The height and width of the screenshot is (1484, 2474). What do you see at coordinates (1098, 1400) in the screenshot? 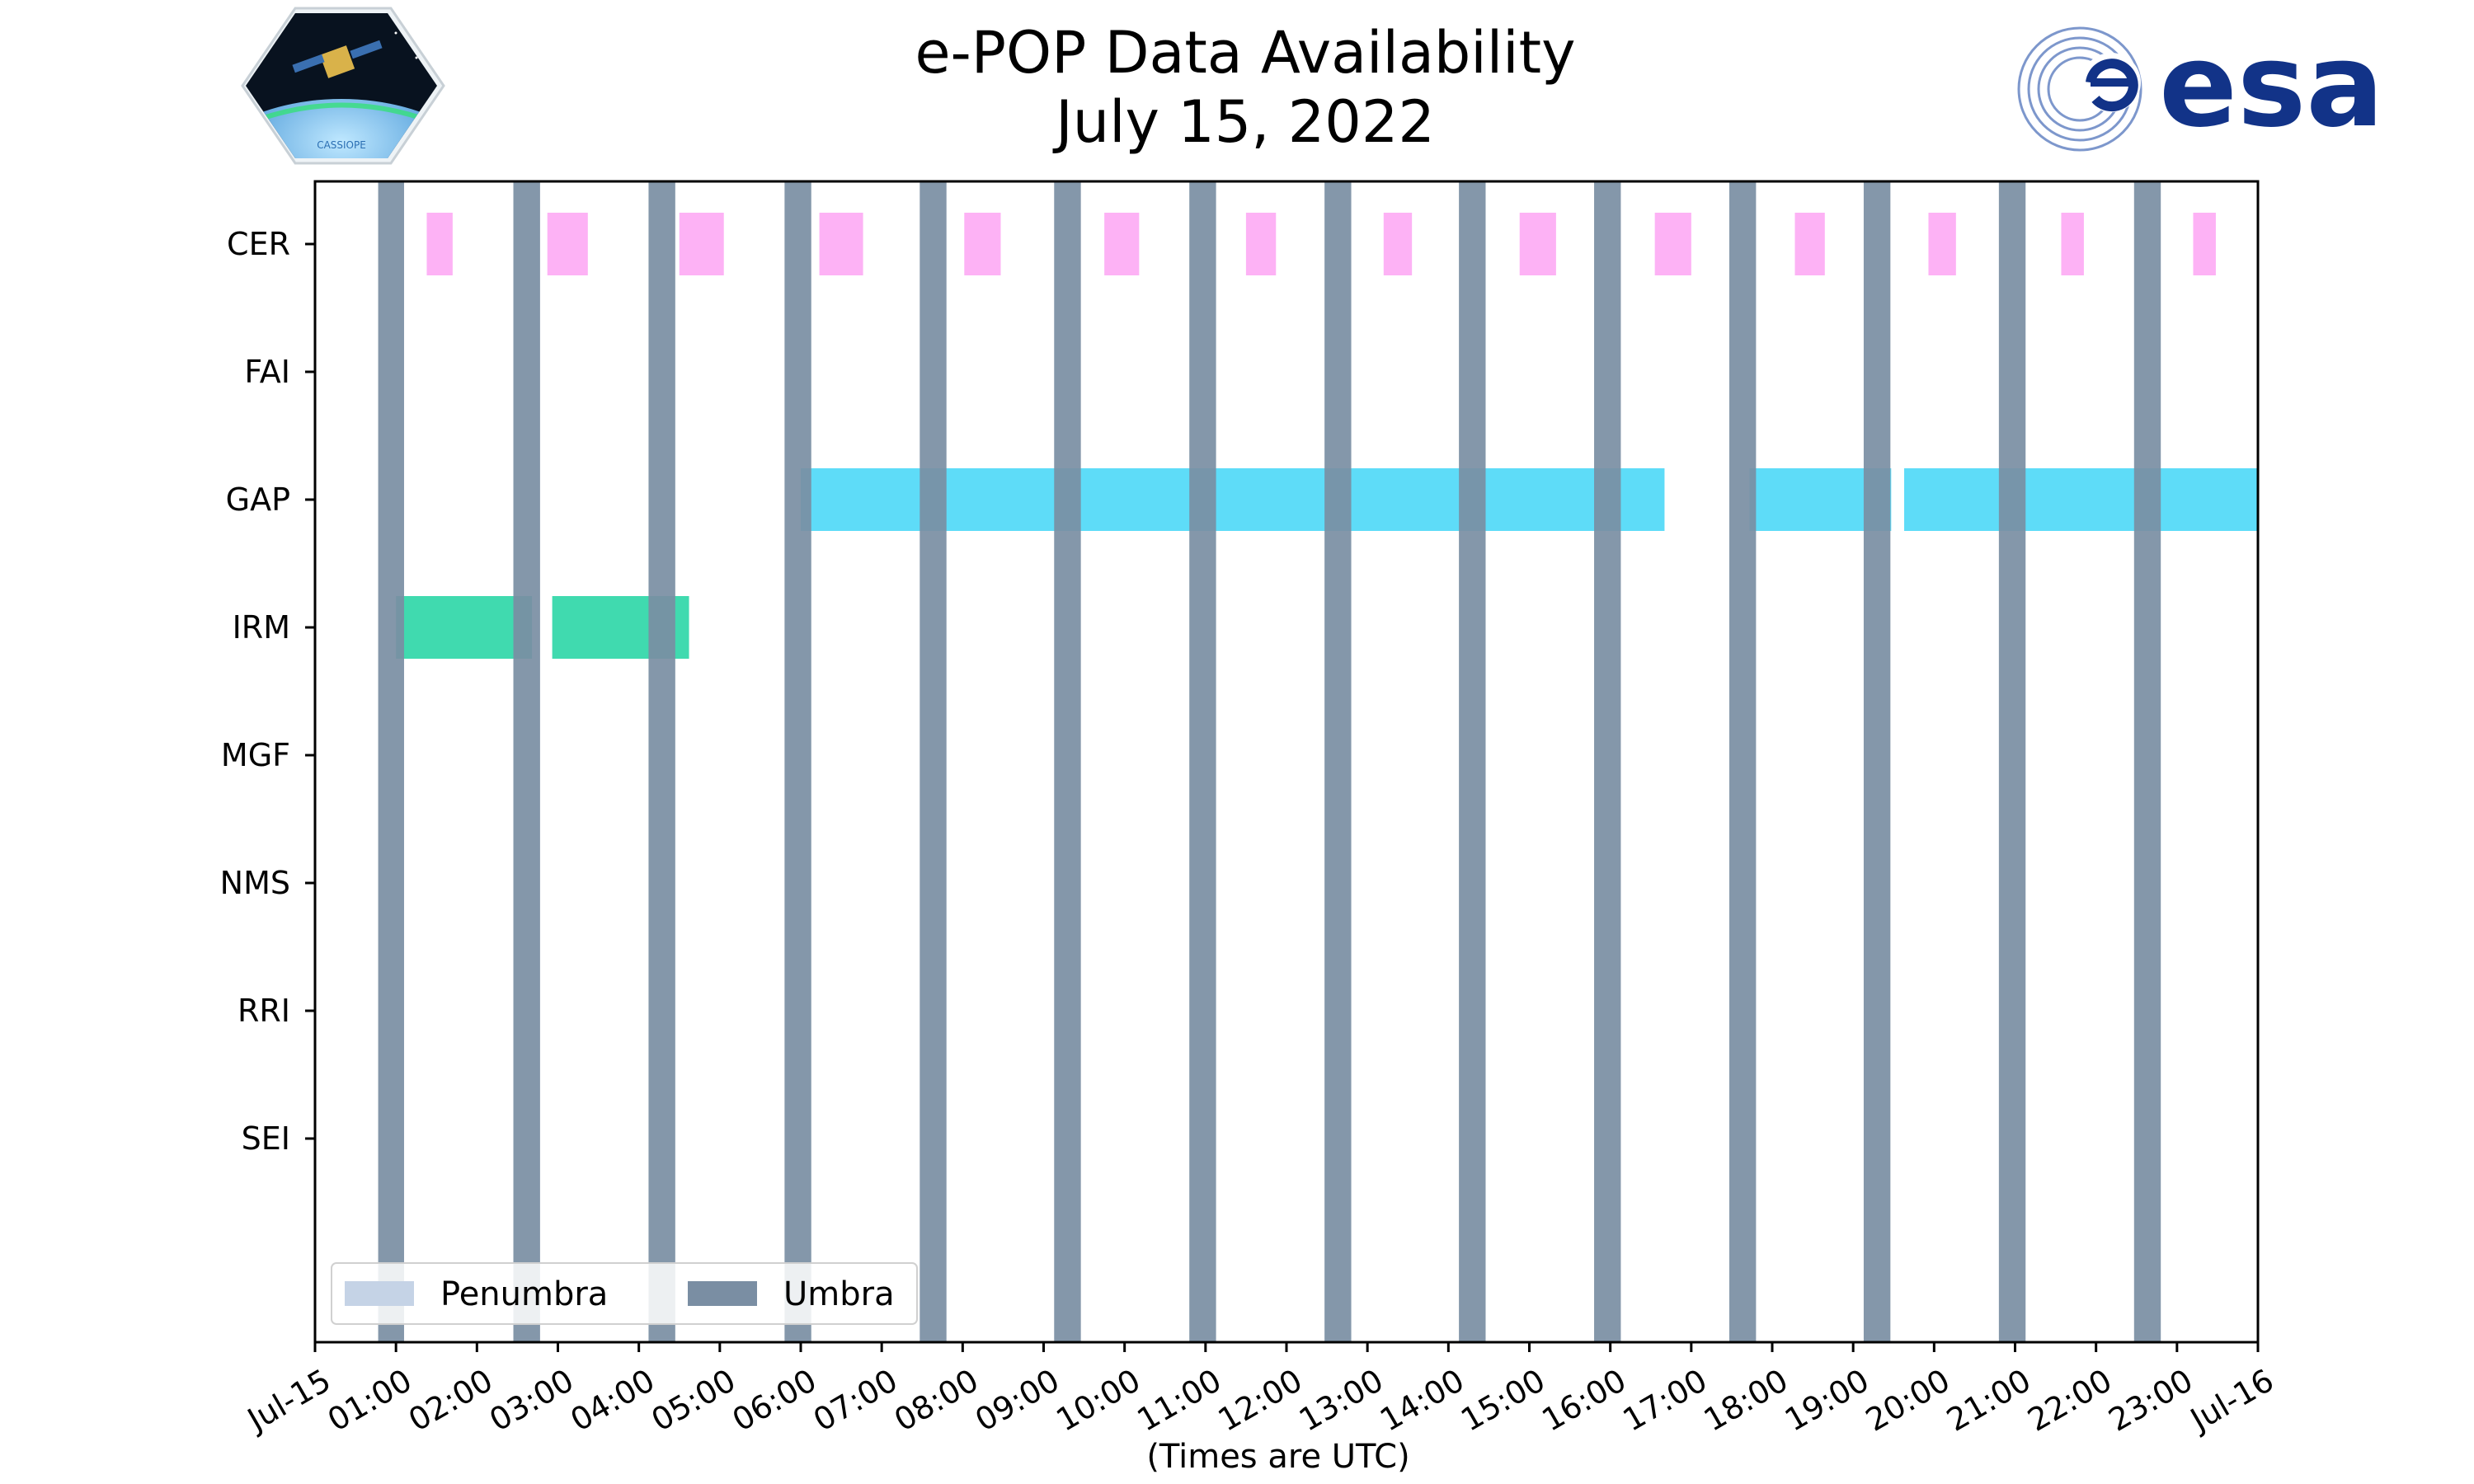
I see `x-tick-label-10: 10:00` at bounding box center [1098, 1400].